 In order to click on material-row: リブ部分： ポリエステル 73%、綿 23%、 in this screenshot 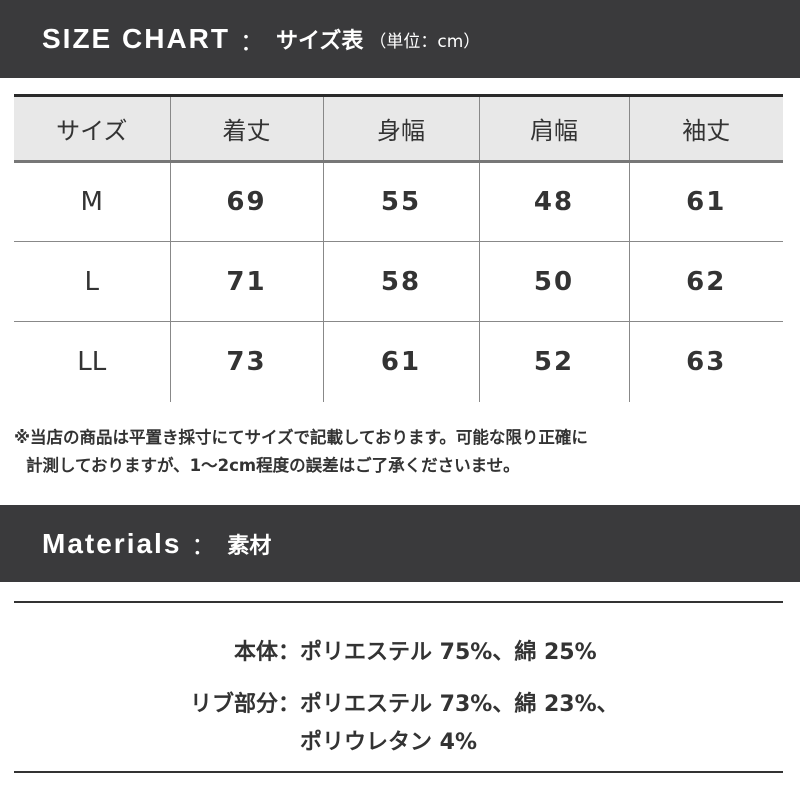, I will do `click(399, 702)`.